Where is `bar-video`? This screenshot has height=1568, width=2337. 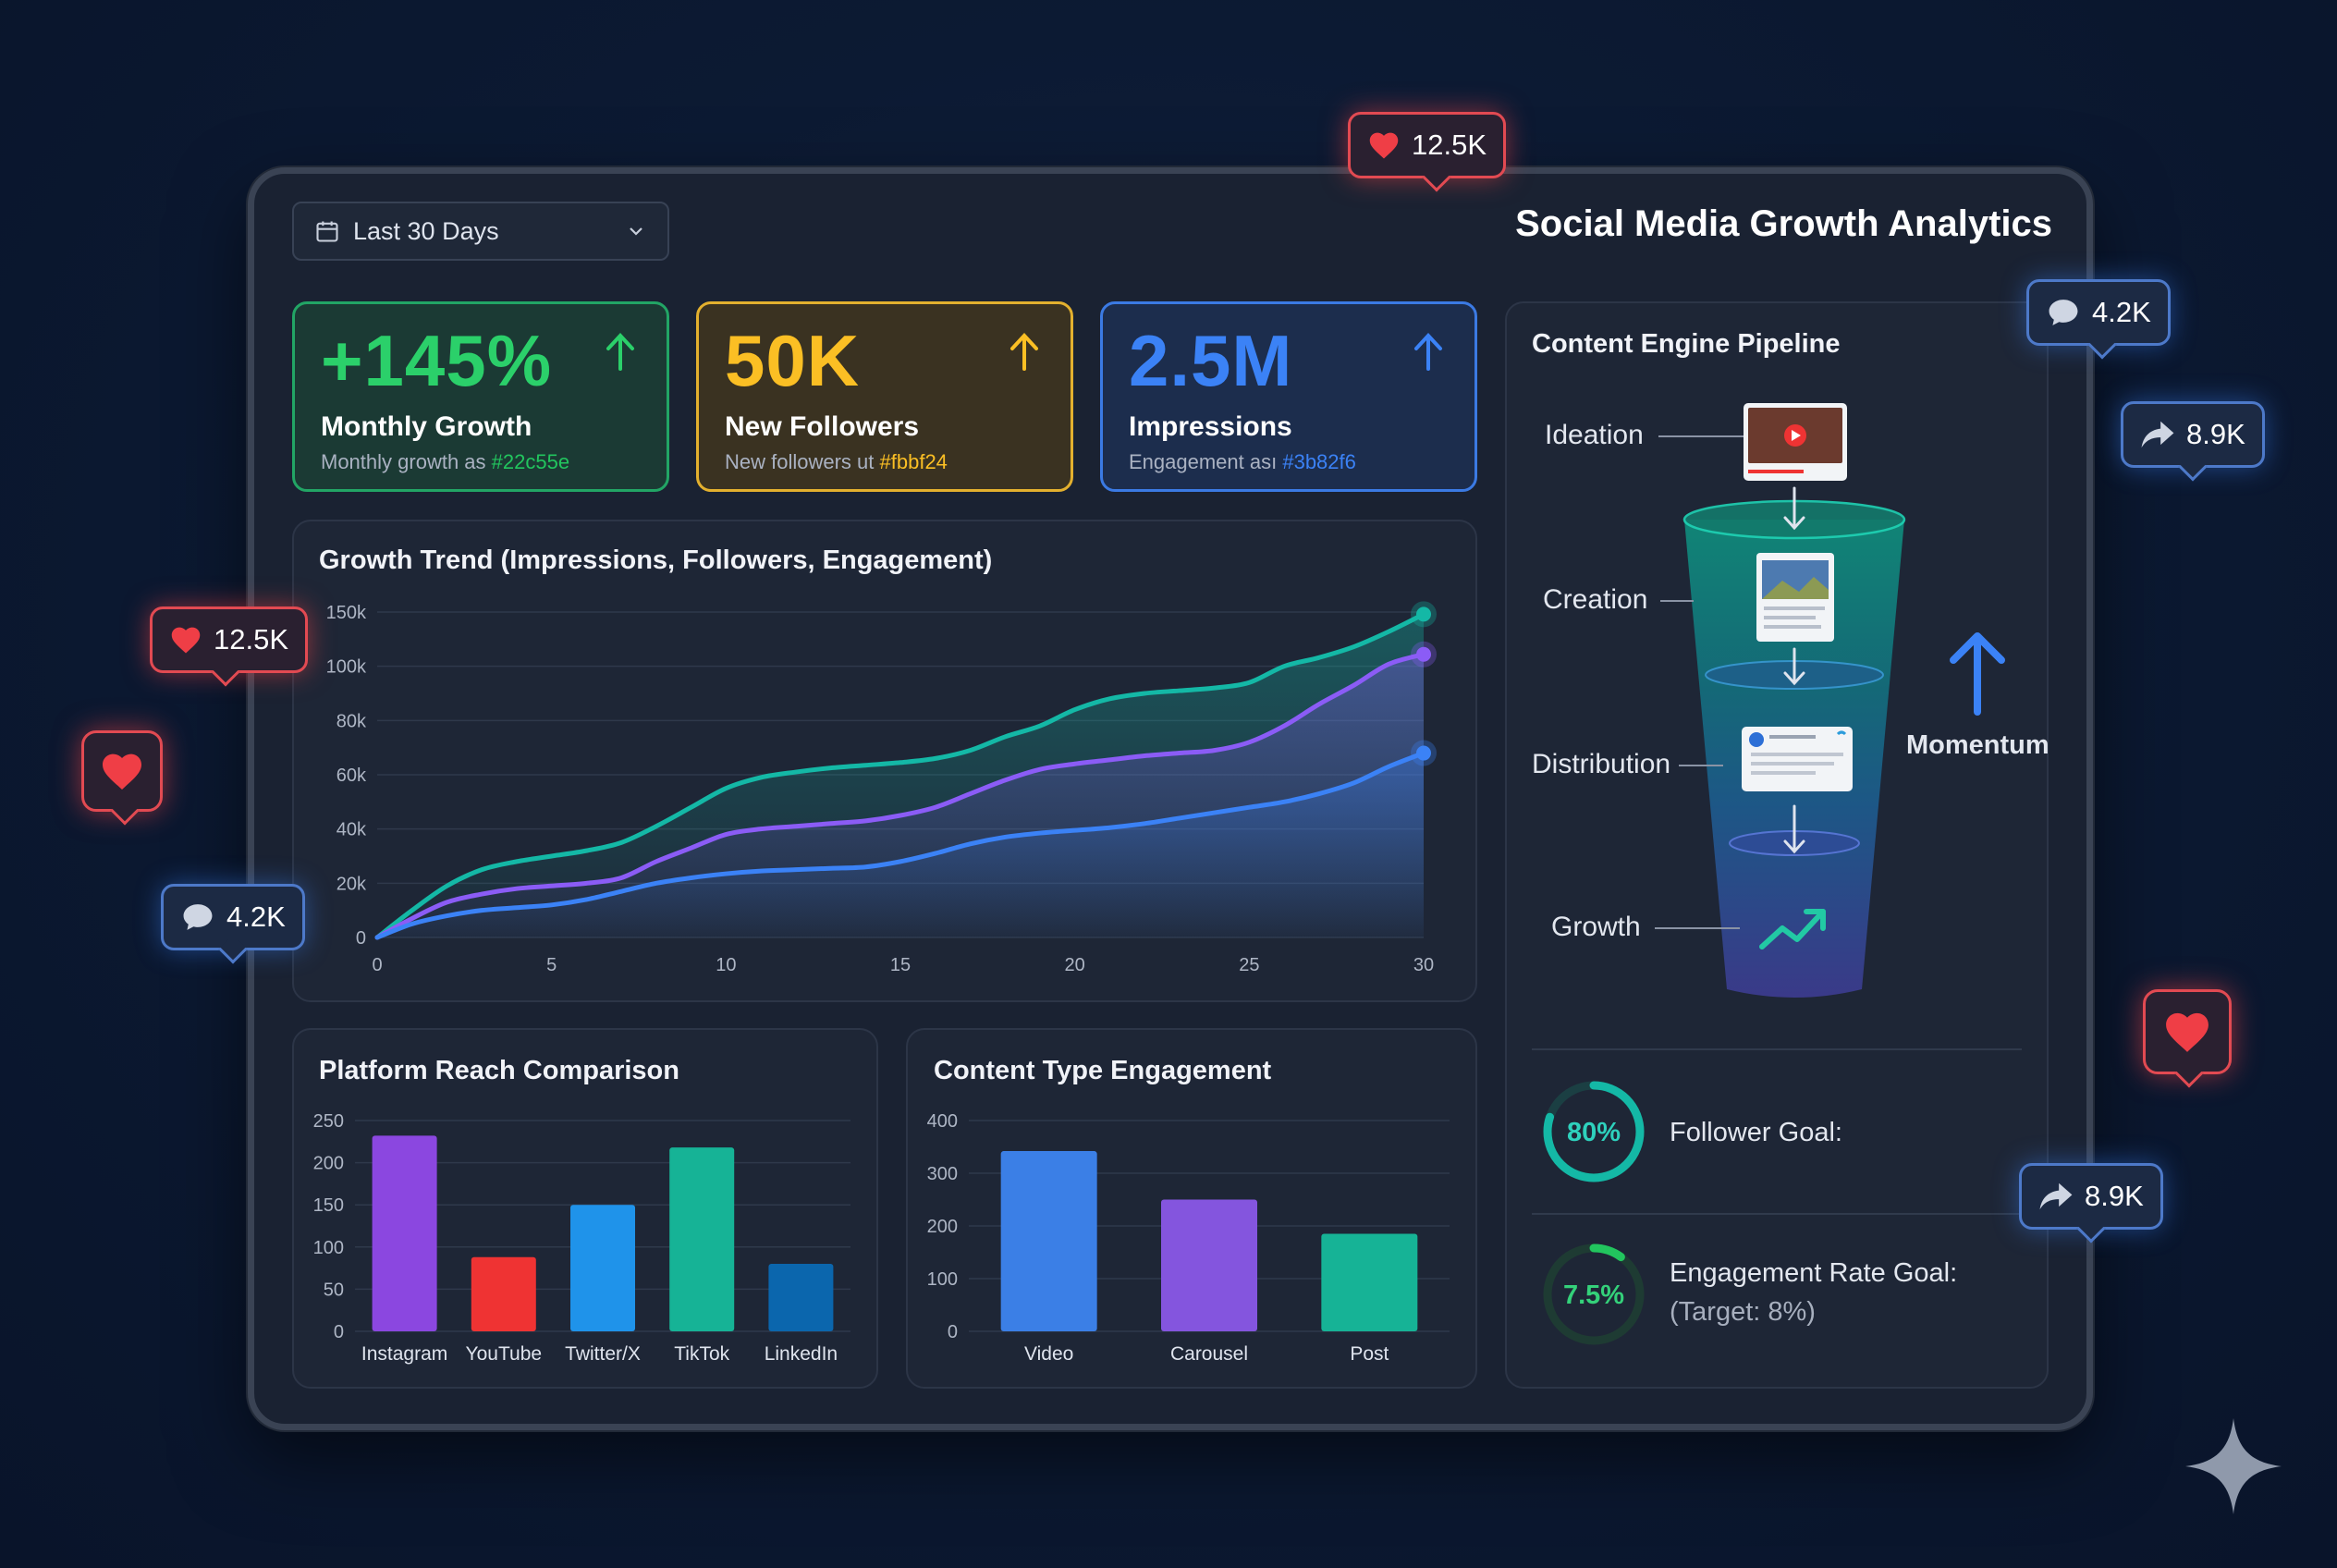
bar-video is located at coordinates (1048, 1241).